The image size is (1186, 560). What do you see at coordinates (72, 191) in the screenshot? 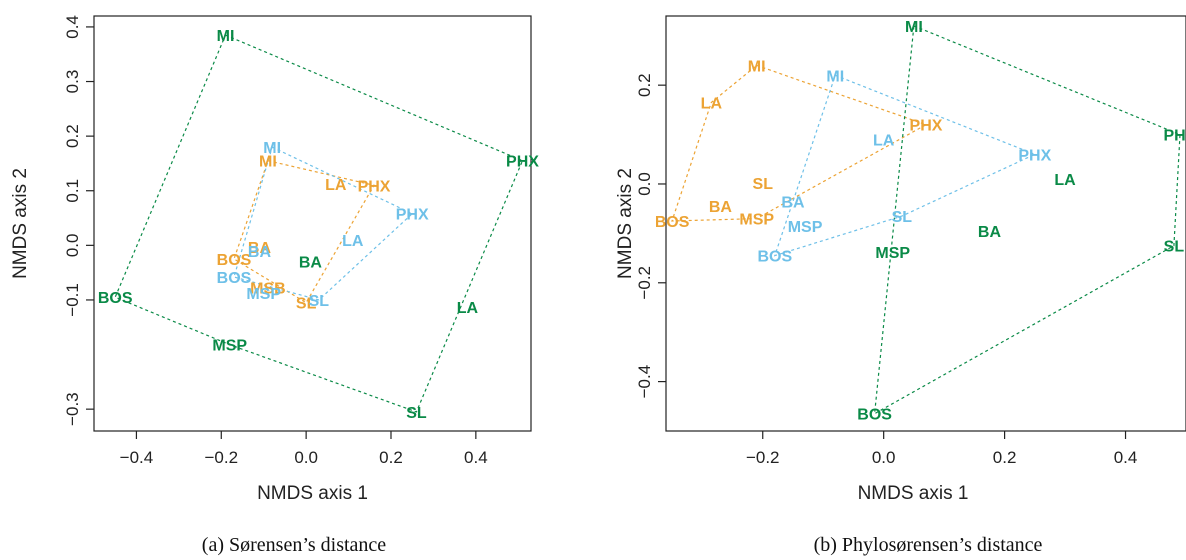
I see `y-tick-label: 0.1` at bounding box center [72, 191].